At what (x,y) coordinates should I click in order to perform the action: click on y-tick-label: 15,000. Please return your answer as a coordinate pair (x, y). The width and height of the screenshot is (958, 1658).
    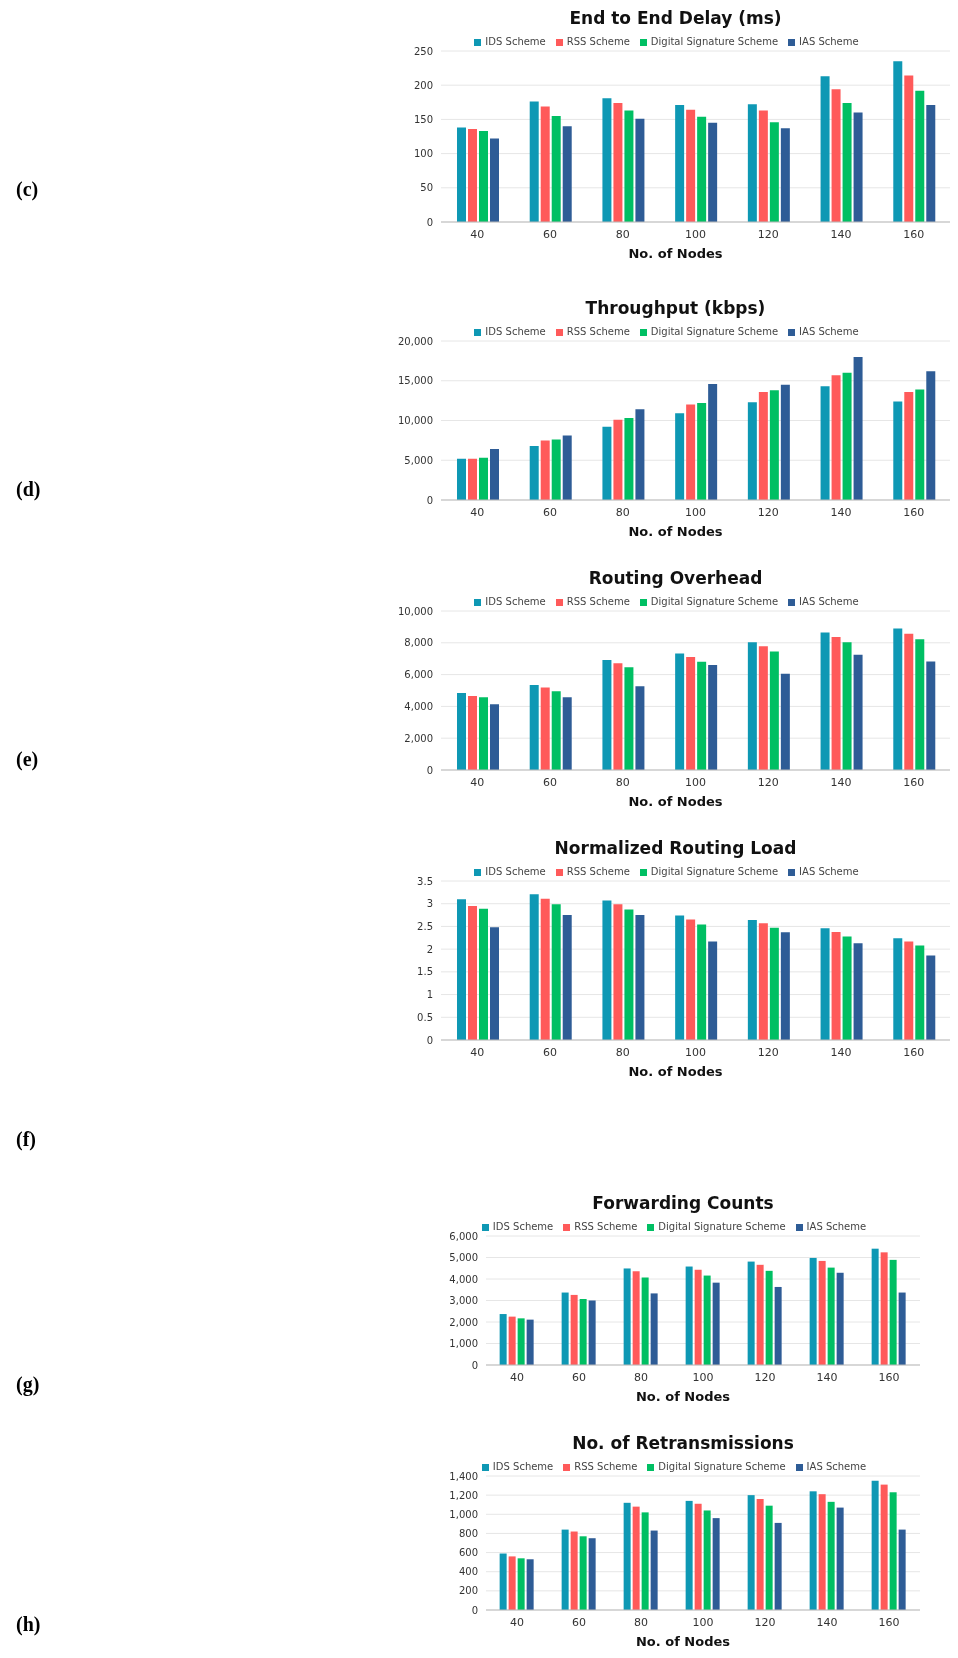
    Looking at the image, I should click on (415, 381).